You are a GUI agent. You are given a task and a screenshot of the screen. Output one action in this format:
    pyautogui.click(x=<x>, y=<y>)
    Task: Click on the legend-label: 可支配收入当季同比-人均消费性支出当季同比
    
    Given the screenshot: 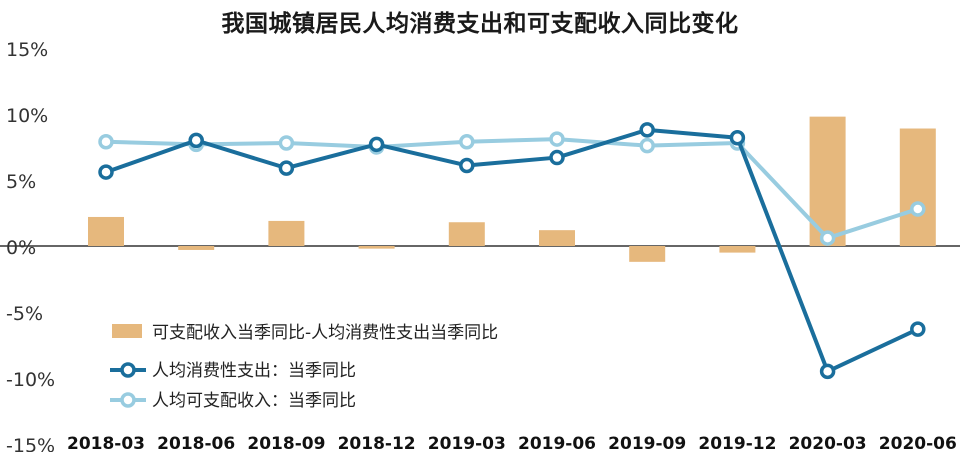 What is the action you would take?
    pyautogui.click(x=325, y=333)
    